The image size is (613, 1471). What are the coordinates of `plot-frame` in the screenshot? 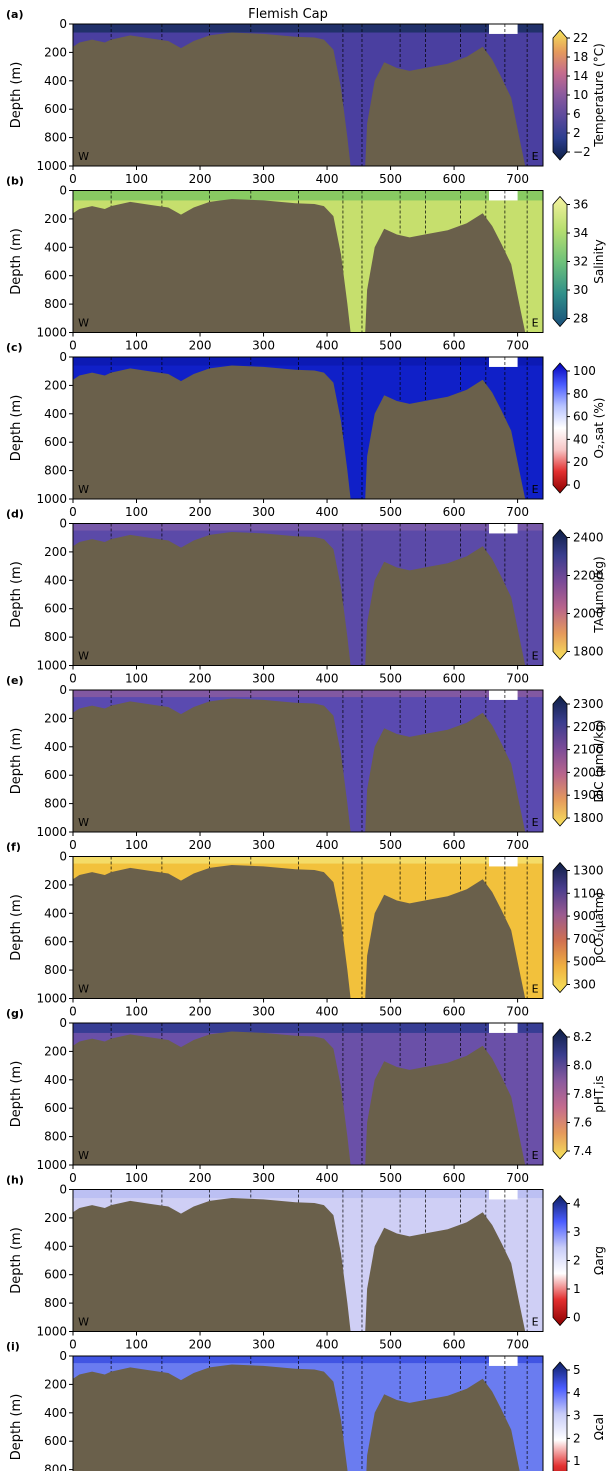 It's located at (308, 95).